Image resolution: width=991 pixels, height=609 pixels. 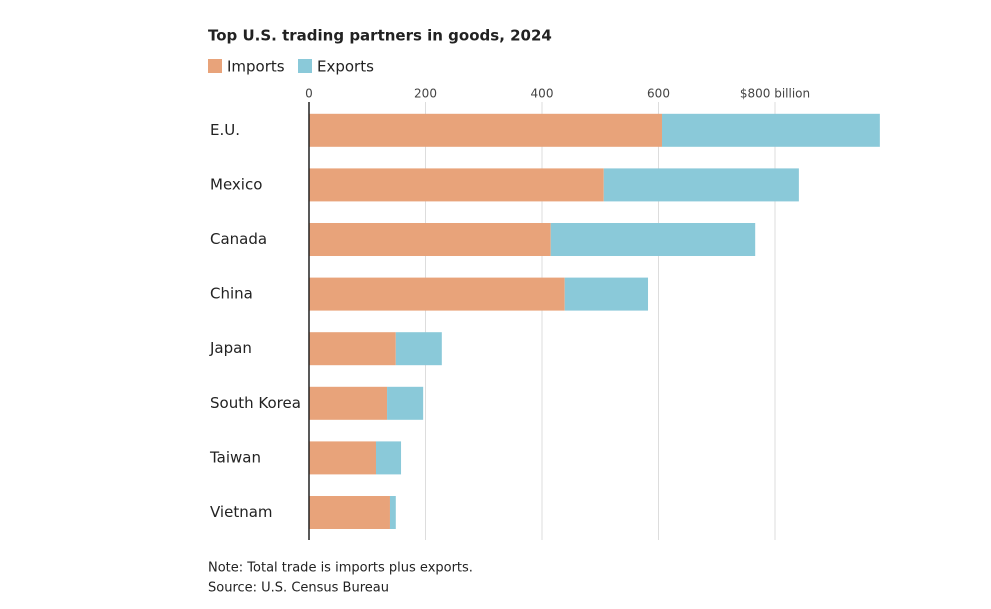 I want to click on x-tick-label: 600, so click(x=658, y=94).